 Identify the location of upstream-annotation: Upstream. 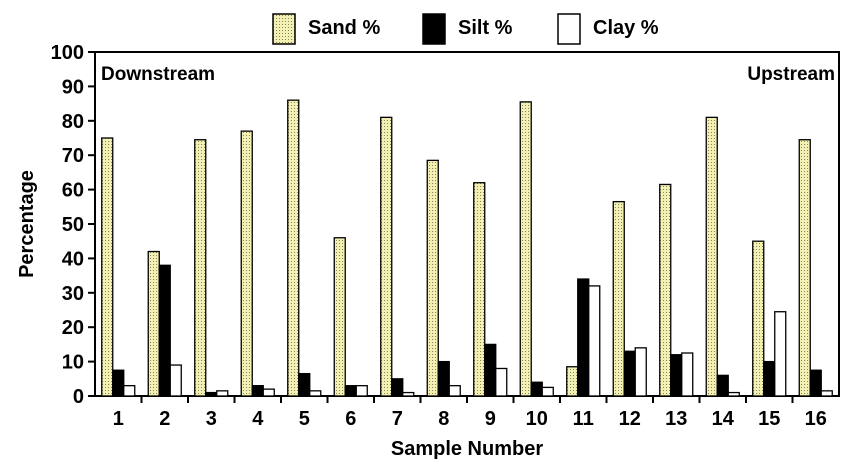
(791, 74).